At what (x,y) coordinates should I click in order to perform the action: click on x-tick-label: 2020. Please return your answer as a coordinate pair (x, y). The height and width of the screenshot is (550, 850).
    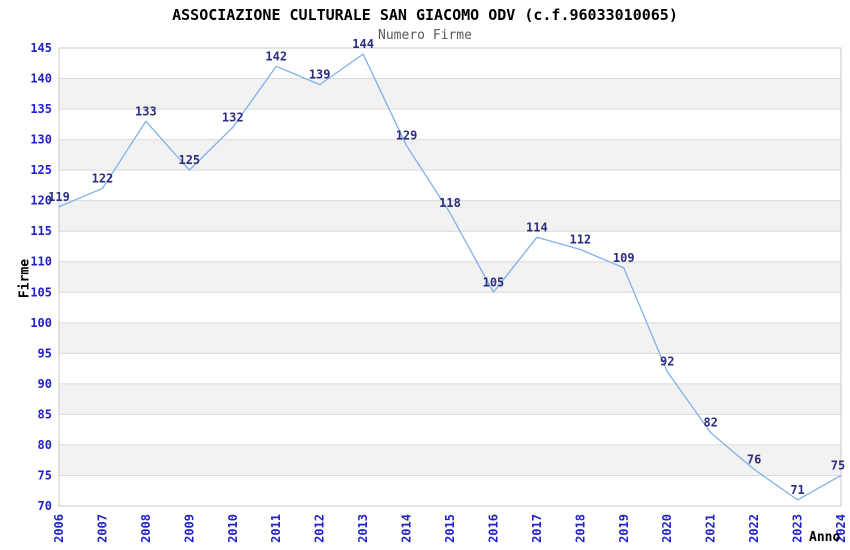
    Looking at the image, I should click on (667, 528).